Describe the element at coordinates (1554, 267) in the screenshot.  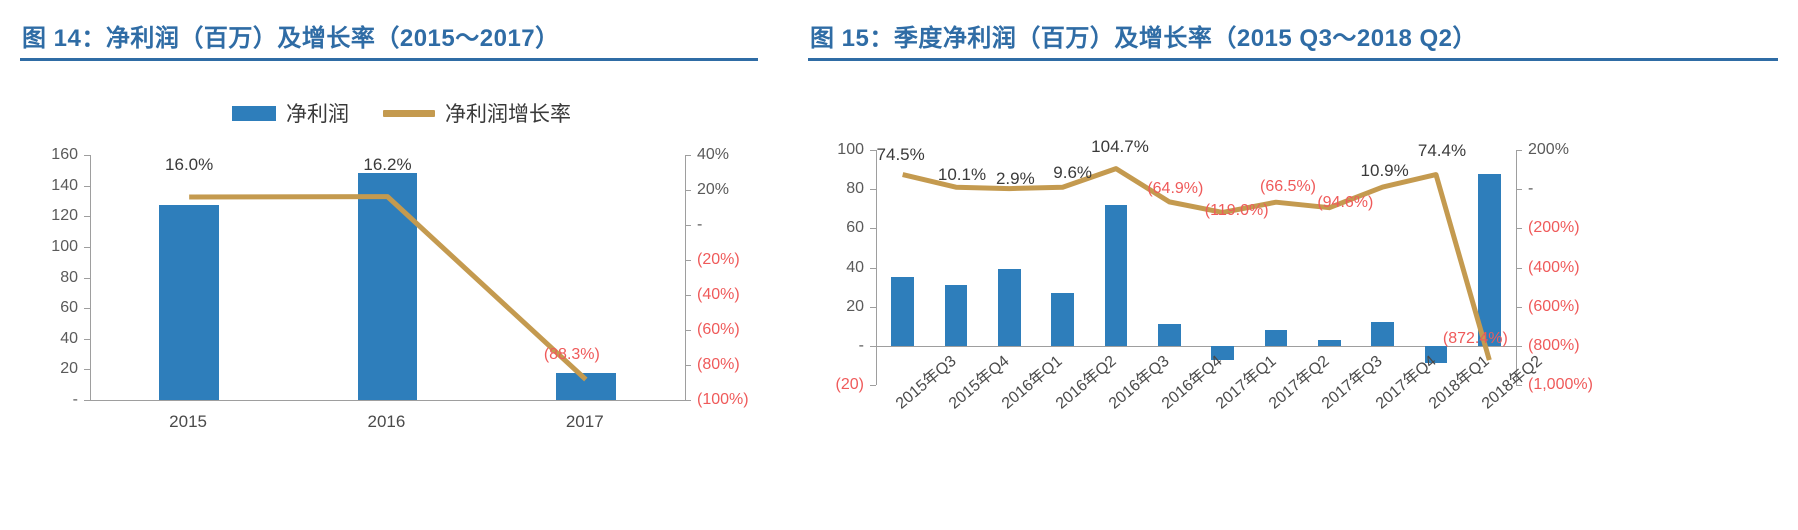
I see `y-tick-label-right: (400%)` at that location.